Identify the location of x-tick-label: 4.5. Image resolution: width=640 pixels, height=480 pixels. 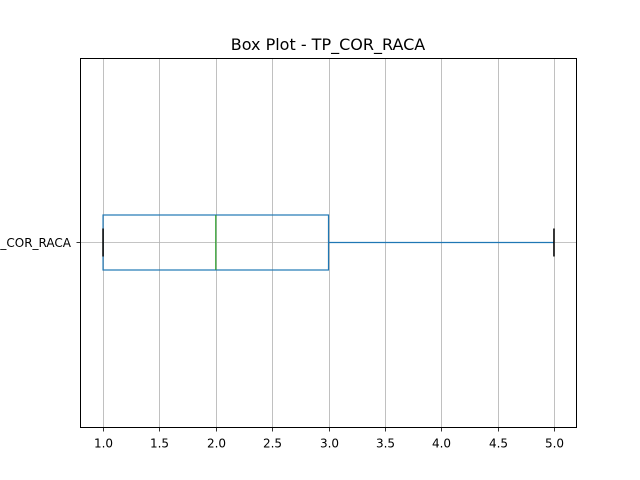
(498, 444).